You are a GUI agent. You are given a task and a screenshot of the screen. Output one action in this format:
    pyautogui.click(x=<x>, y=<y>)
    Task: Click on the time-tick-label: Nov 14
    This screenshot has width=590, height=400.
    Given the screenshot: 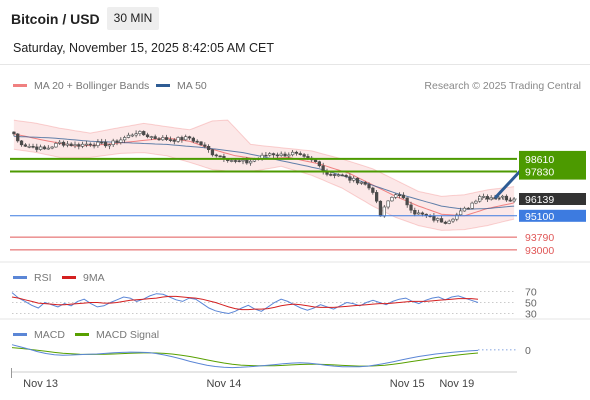 What is the action you would take?
    pyautogui.click(x=223, y=384)
    